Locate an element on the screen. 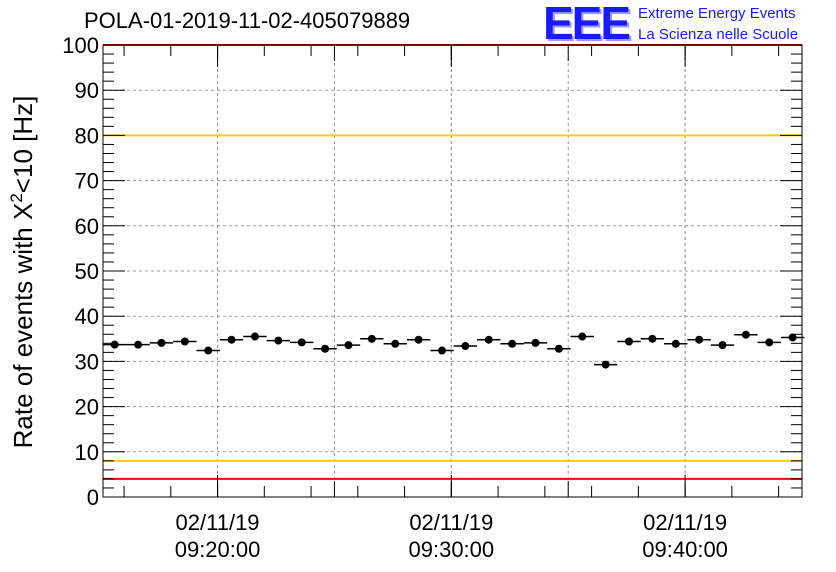 The image size is (836, 572). logo-line-2: La Scienza nelle Scuole is located at coordinates (718, 34).